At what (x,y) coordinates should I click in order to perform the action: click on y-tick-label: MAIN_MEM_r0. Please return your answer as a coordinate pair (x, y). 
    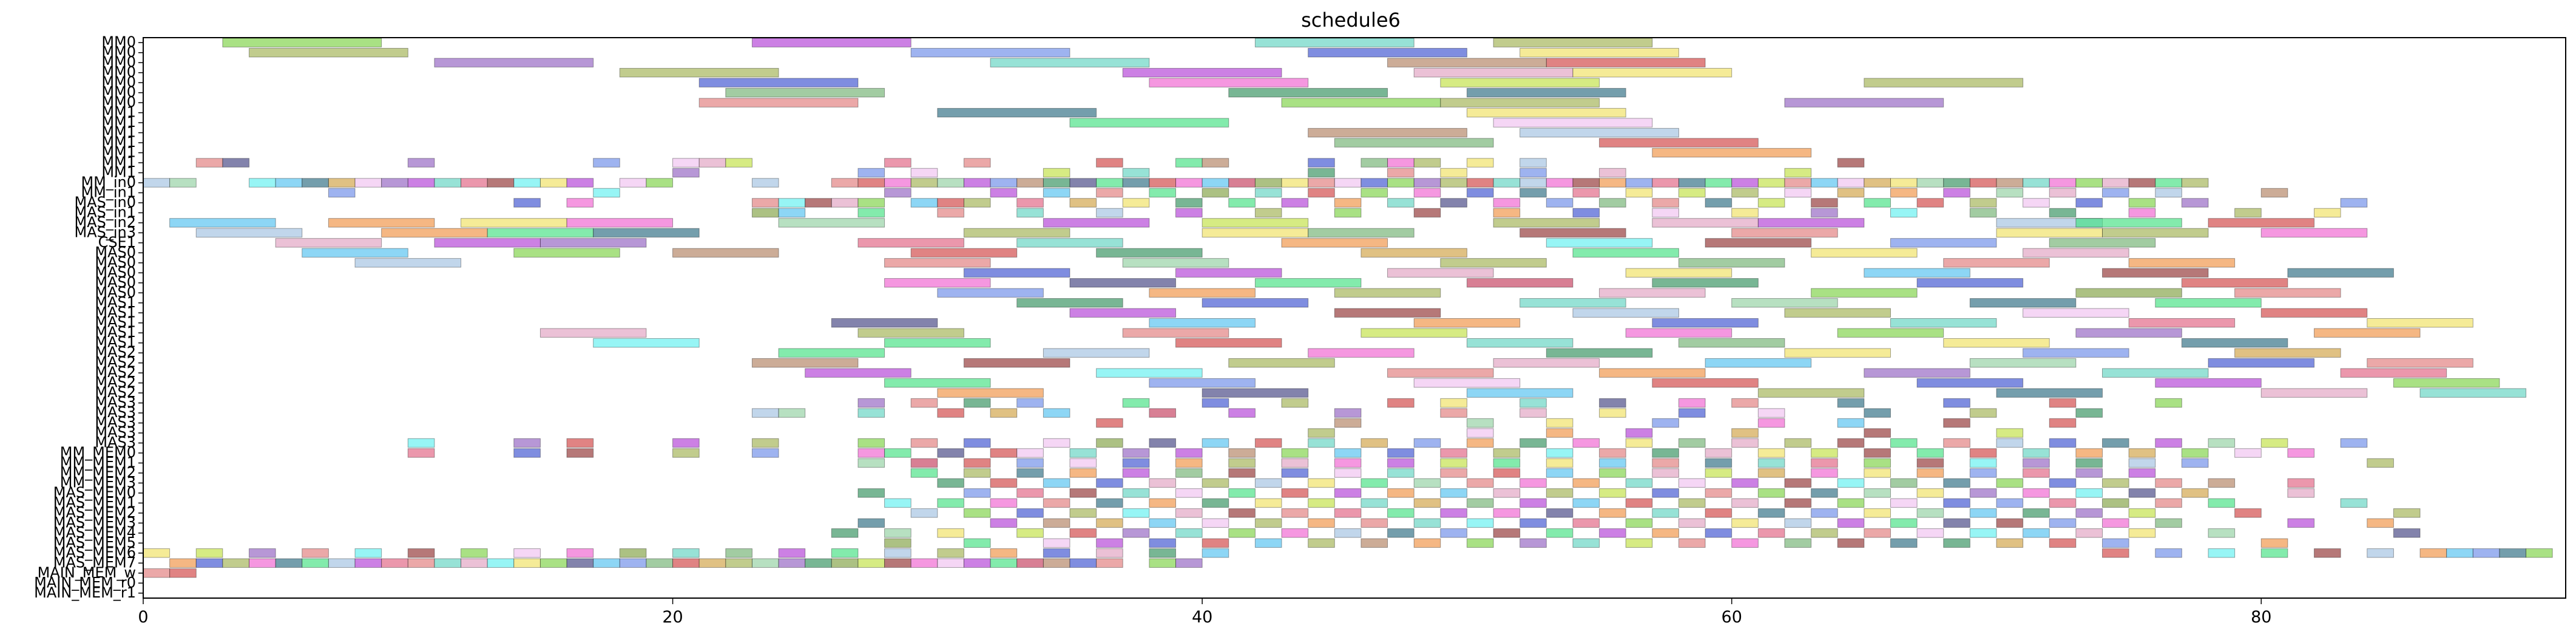
    Looking at the image, I should click on (85, 582).